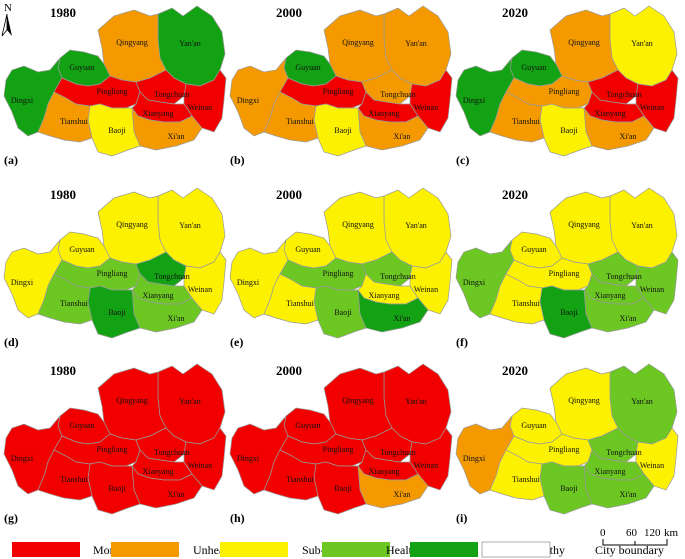  I want to click on legend-swatch-morbidity, so click(46, 549).